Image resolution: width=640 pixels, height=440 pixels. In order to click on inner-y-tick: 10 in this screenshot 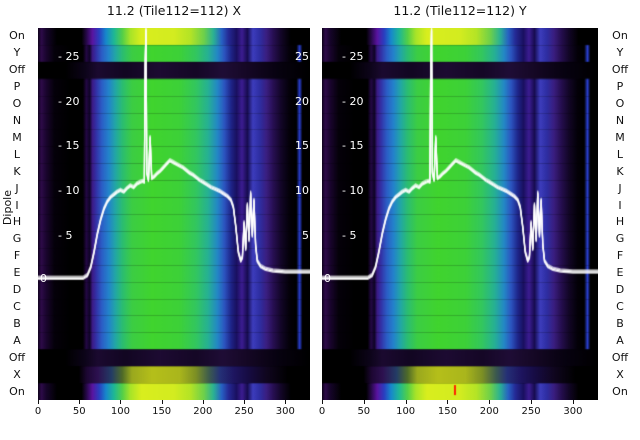, I will do `click(302, 191)`.